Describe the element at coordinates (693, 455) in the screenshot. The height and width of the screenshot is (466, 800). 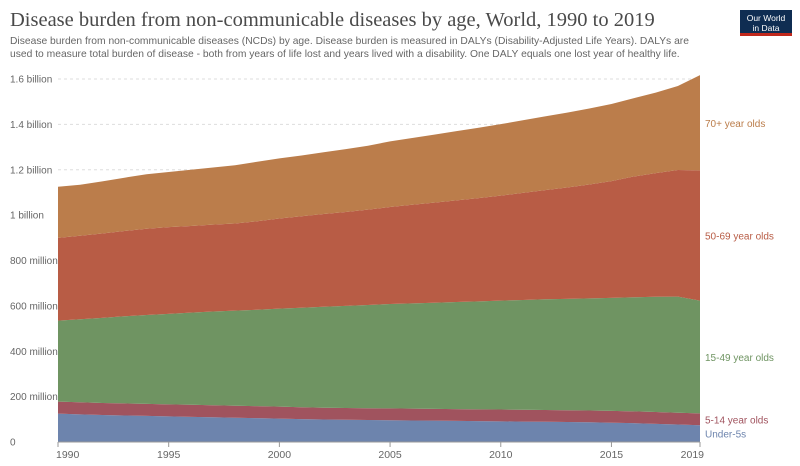
I see `x-tick-label: 2019` at that location.